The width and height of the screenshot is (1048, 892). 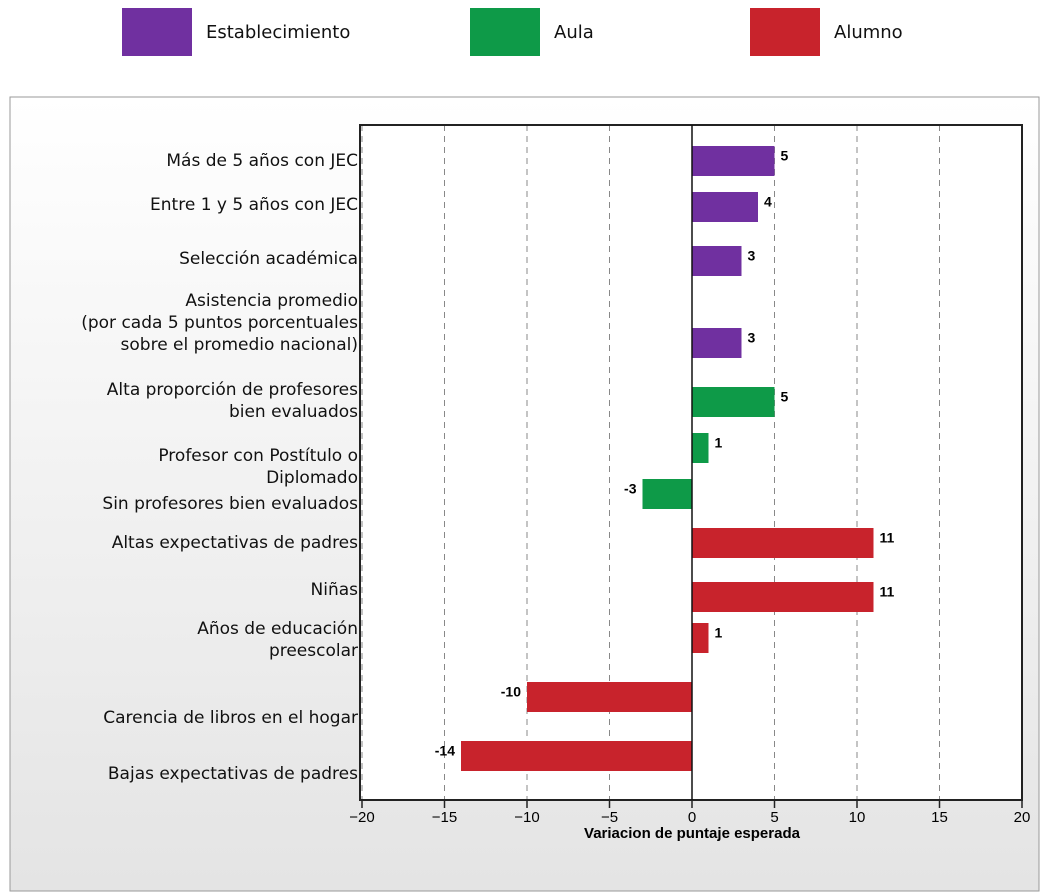 What do you see at coordinates (511, 692) in the screenshot?
I see `value-label: -10` at bounding box center [511, 692].